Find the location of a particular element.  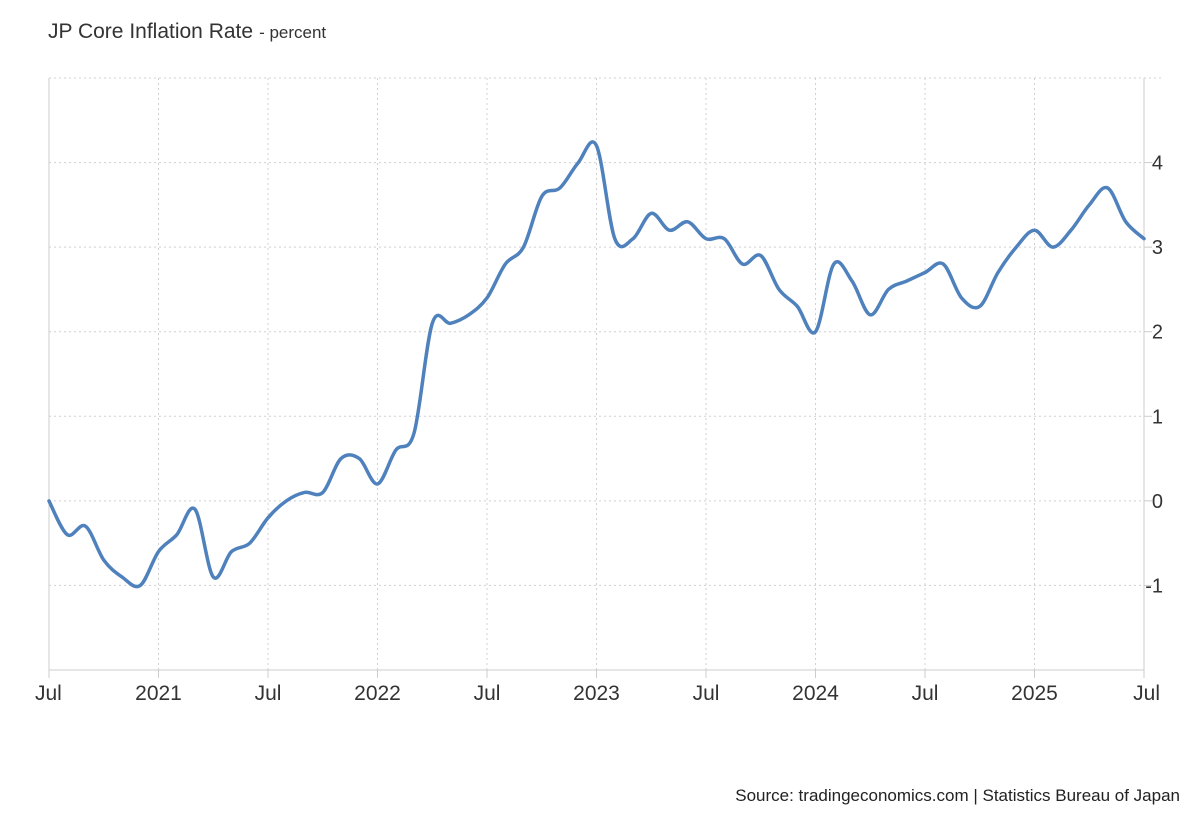

x-tick-label: 2022 is located at coordinates (377, 693).